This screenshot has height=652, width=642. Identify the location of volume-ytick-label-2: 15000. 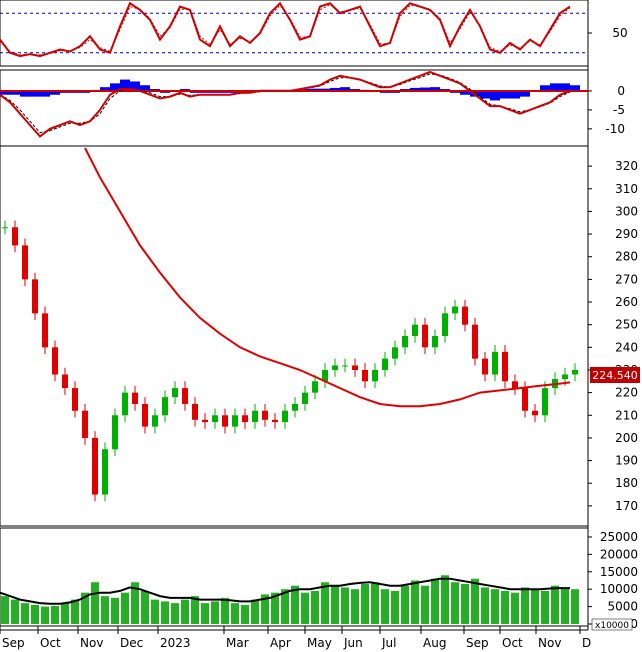
(619, 572).